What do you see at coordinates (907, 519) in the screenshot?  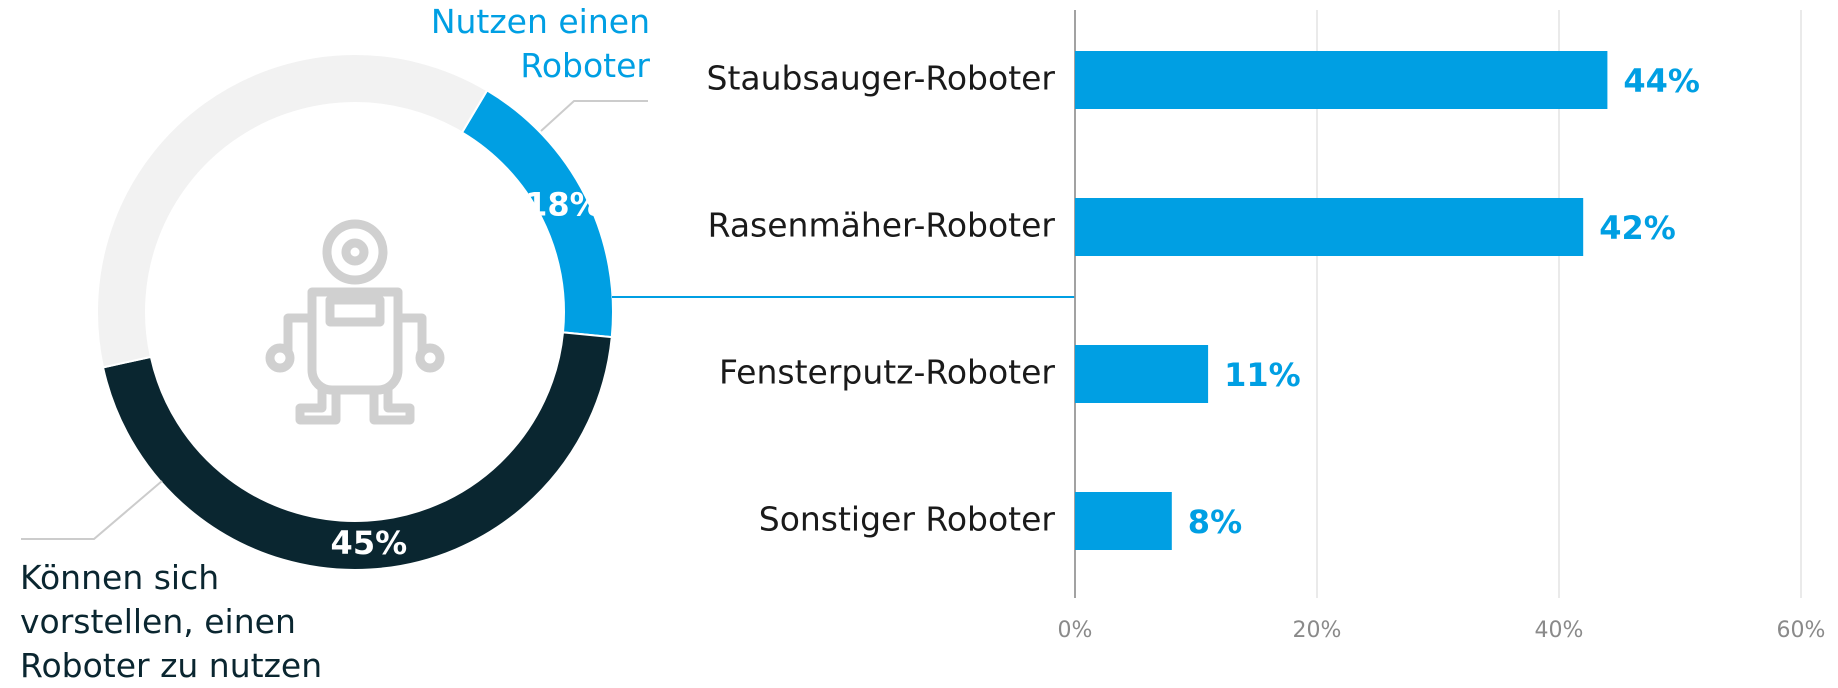 I see `category-label: Sonstiger Roboter` at bounding box center [907, 519].